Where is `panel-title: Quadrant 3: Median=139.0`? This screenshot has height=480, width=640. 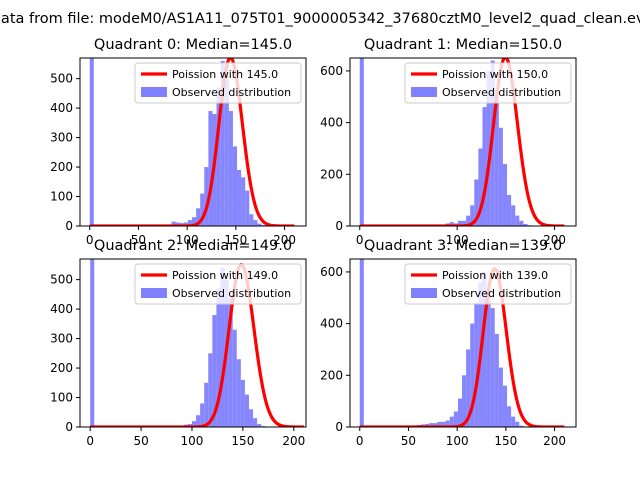
panel-title: Quadrant 3: Median=139.0 is located at coordinates (463, 246).